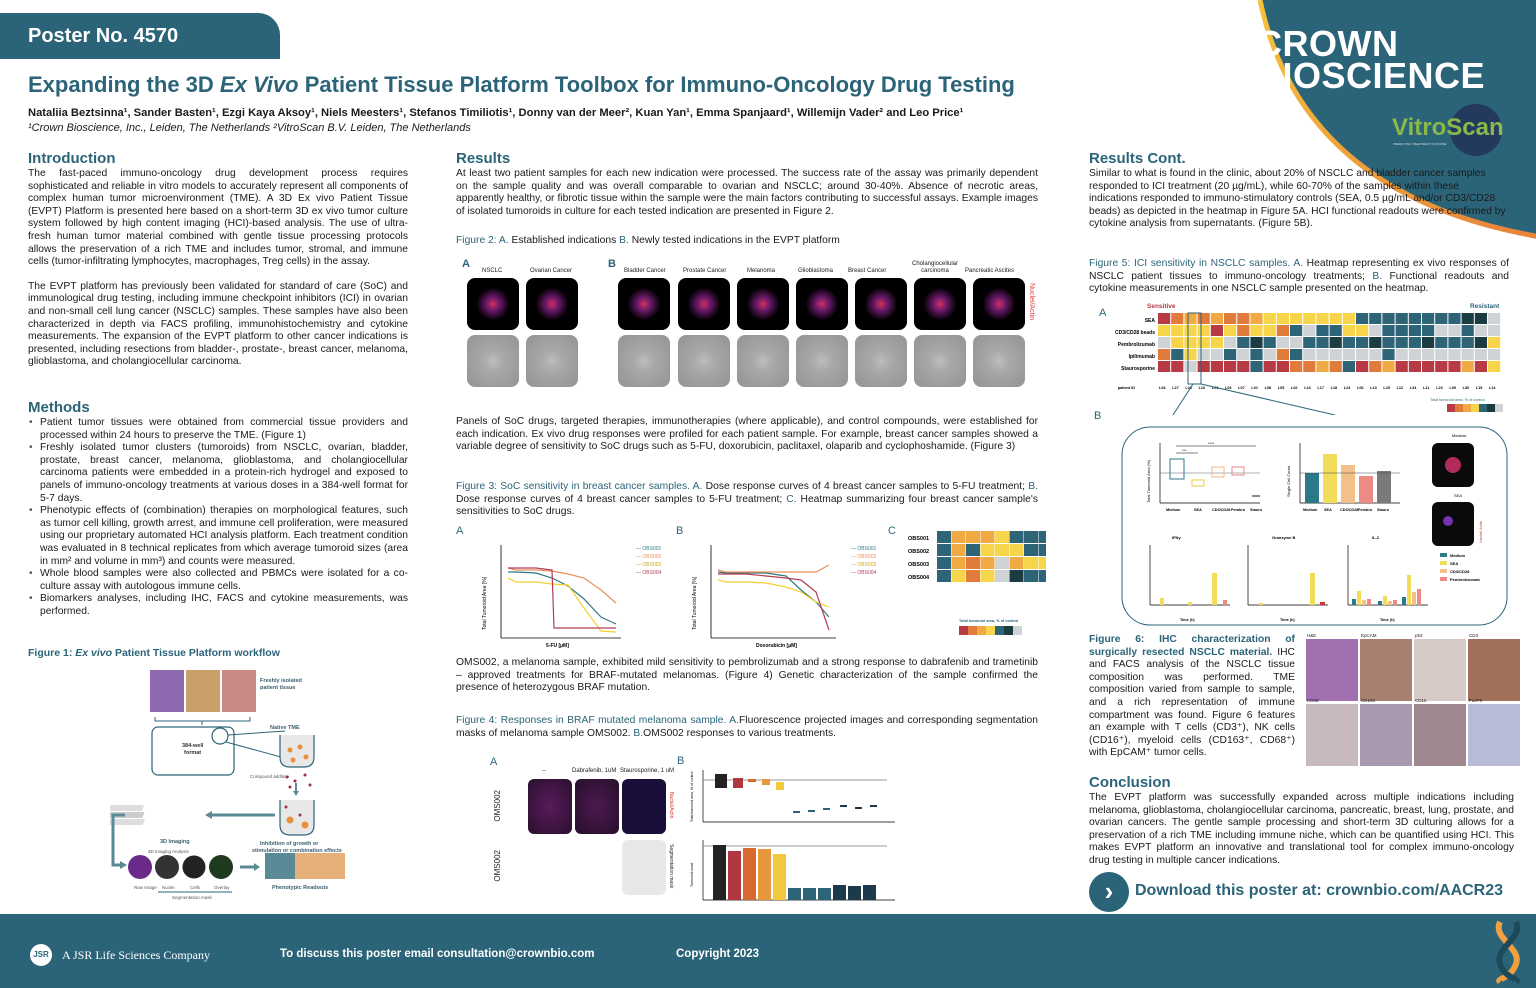  Describe the element at coordinates (822, 361) in the screenshot. I see `glioblastoma-brightfield-image` at that location.